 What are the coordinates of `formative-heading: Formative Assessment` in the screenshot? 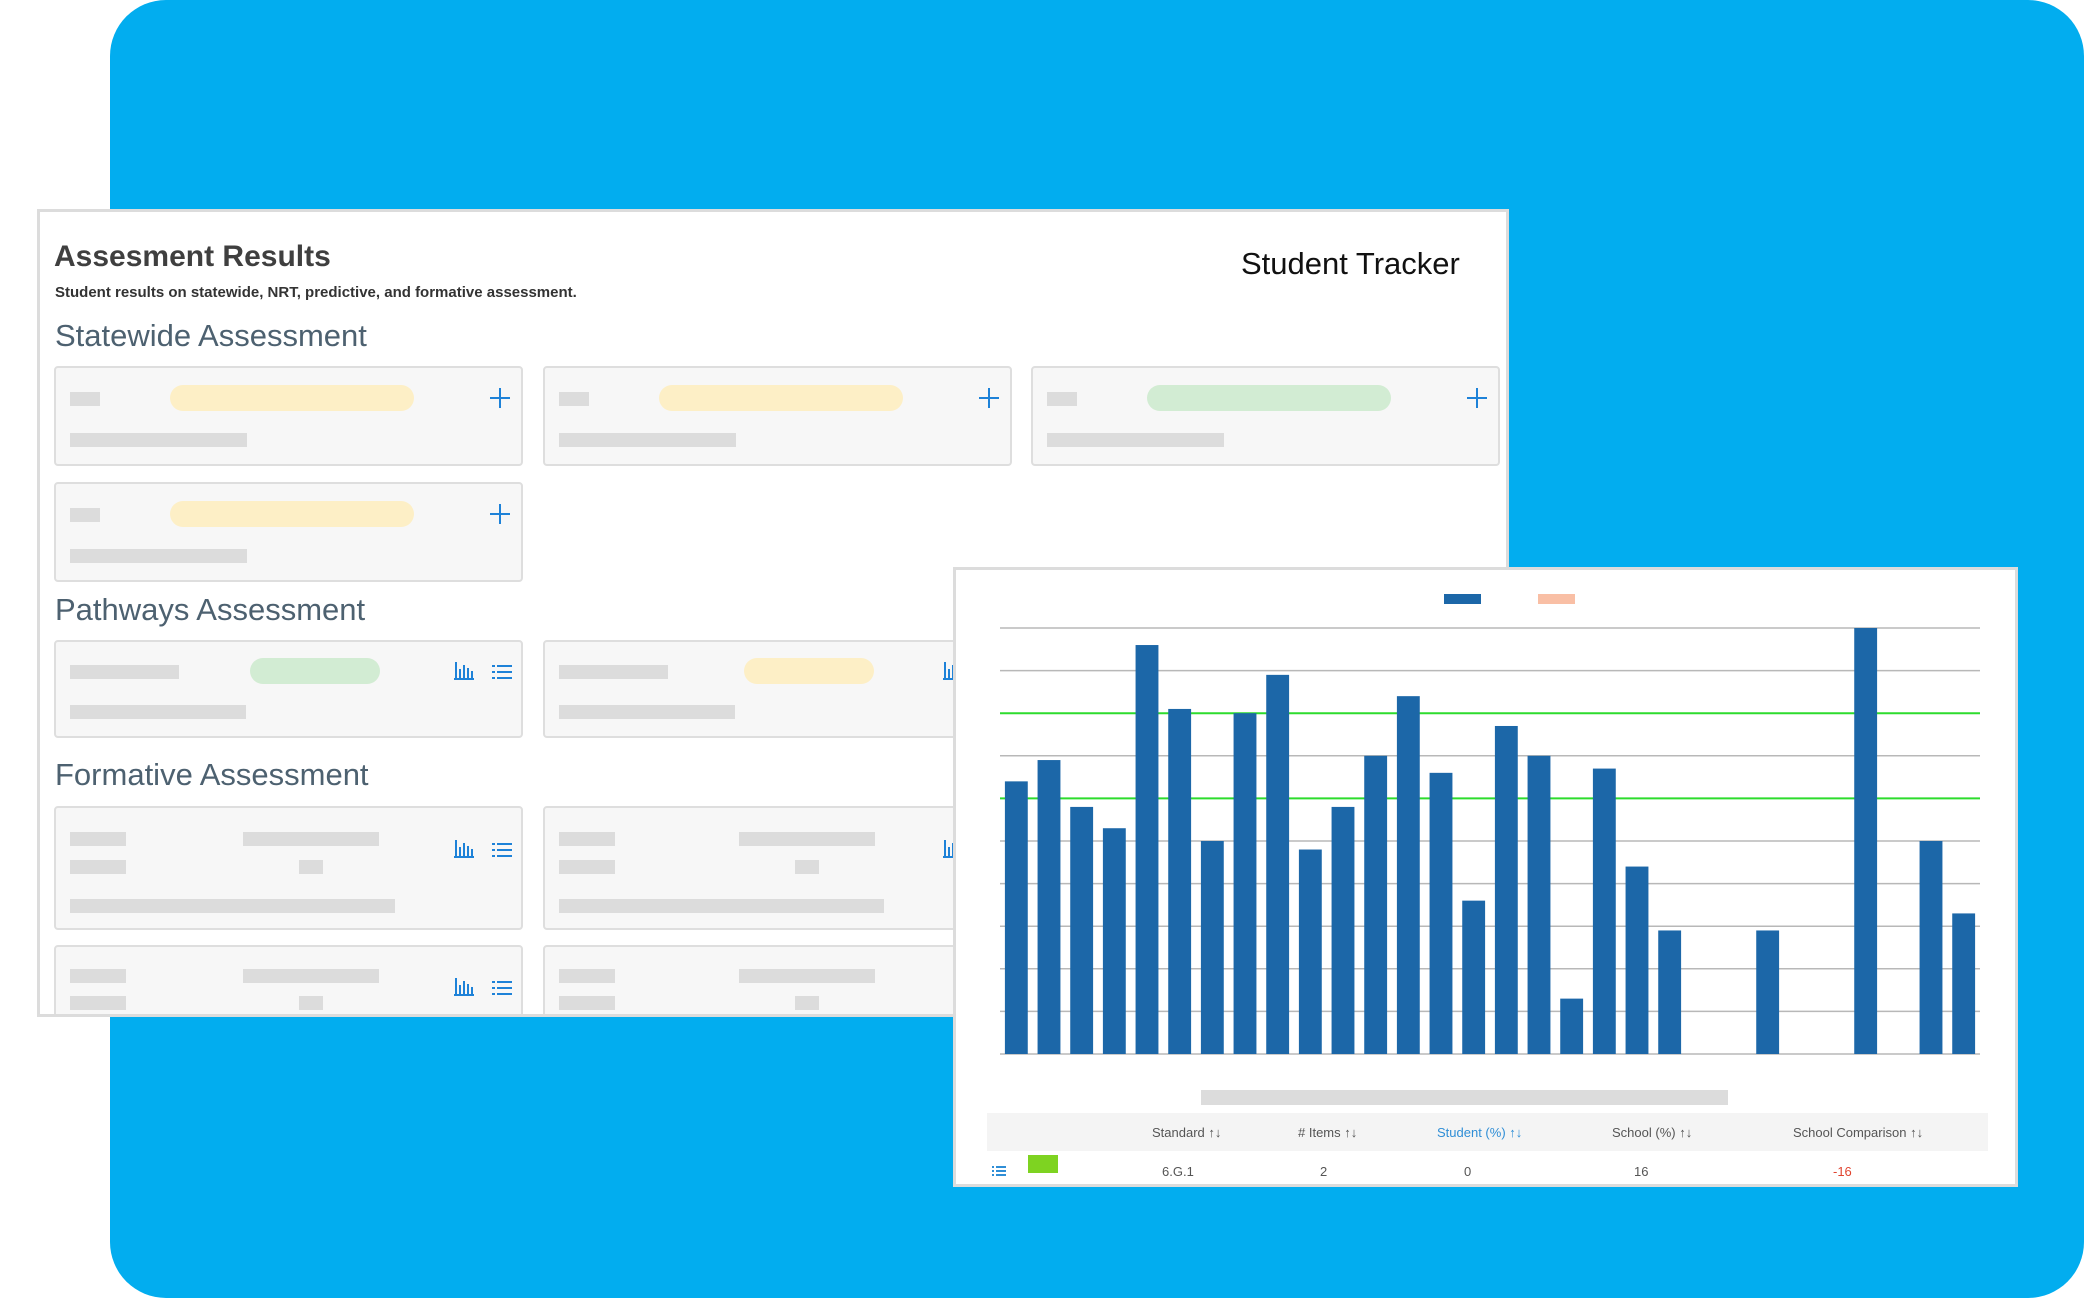 It's located at (212, 774).